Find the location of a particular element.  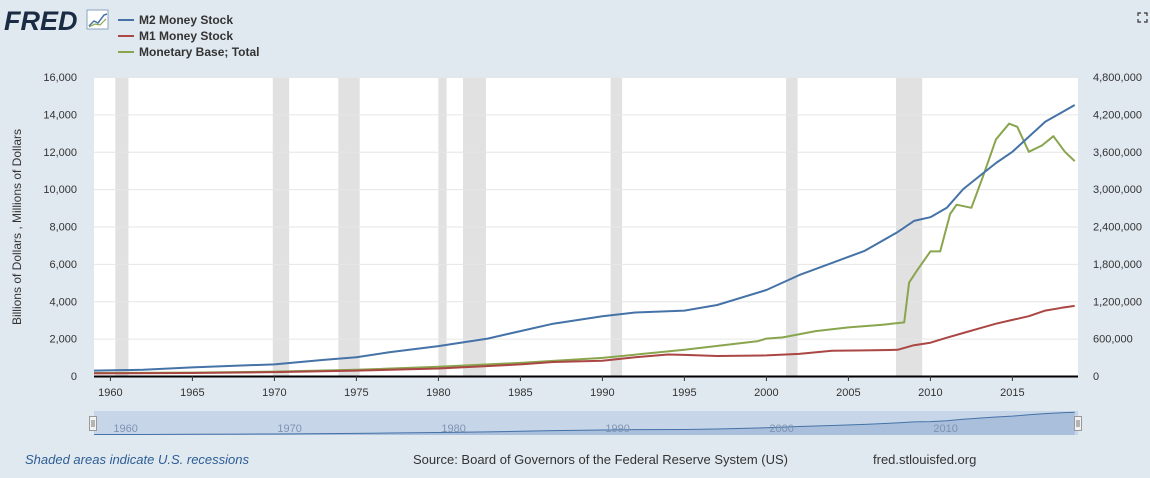

series-line-m1 is located at coordinates (584, 339).